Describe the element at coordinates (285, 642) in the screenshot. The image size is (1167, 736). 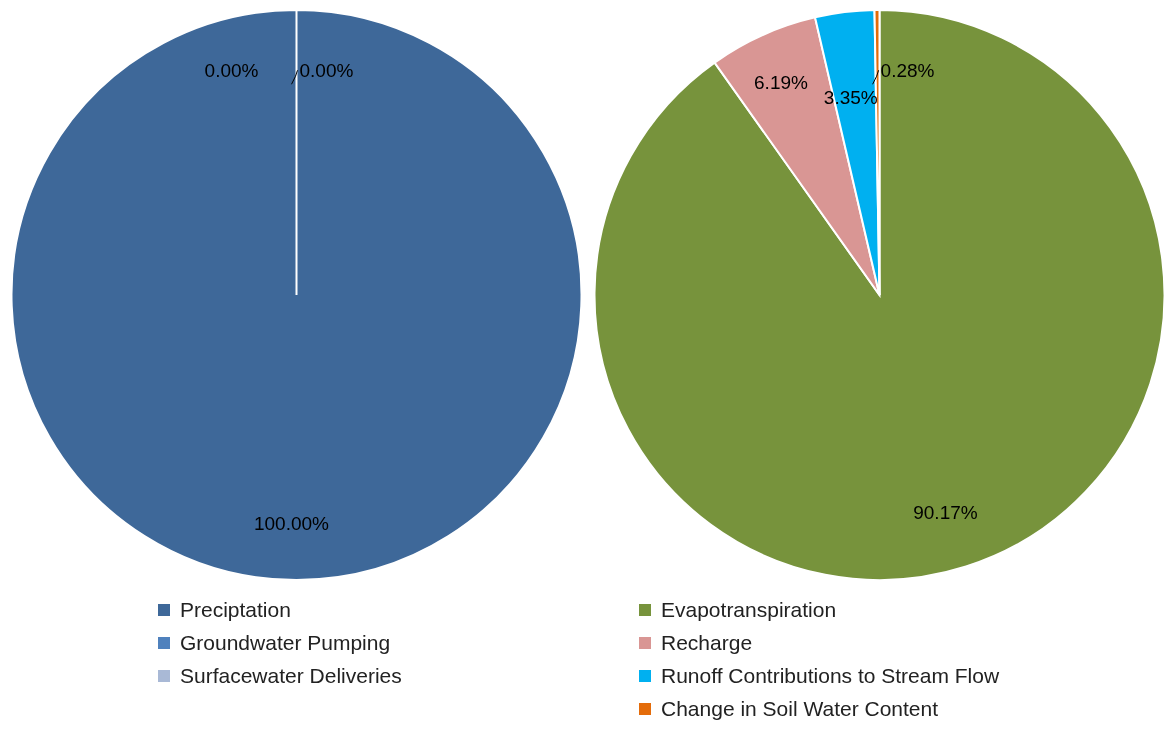
I see `legend-label: Groundwater Pumping` at that location.